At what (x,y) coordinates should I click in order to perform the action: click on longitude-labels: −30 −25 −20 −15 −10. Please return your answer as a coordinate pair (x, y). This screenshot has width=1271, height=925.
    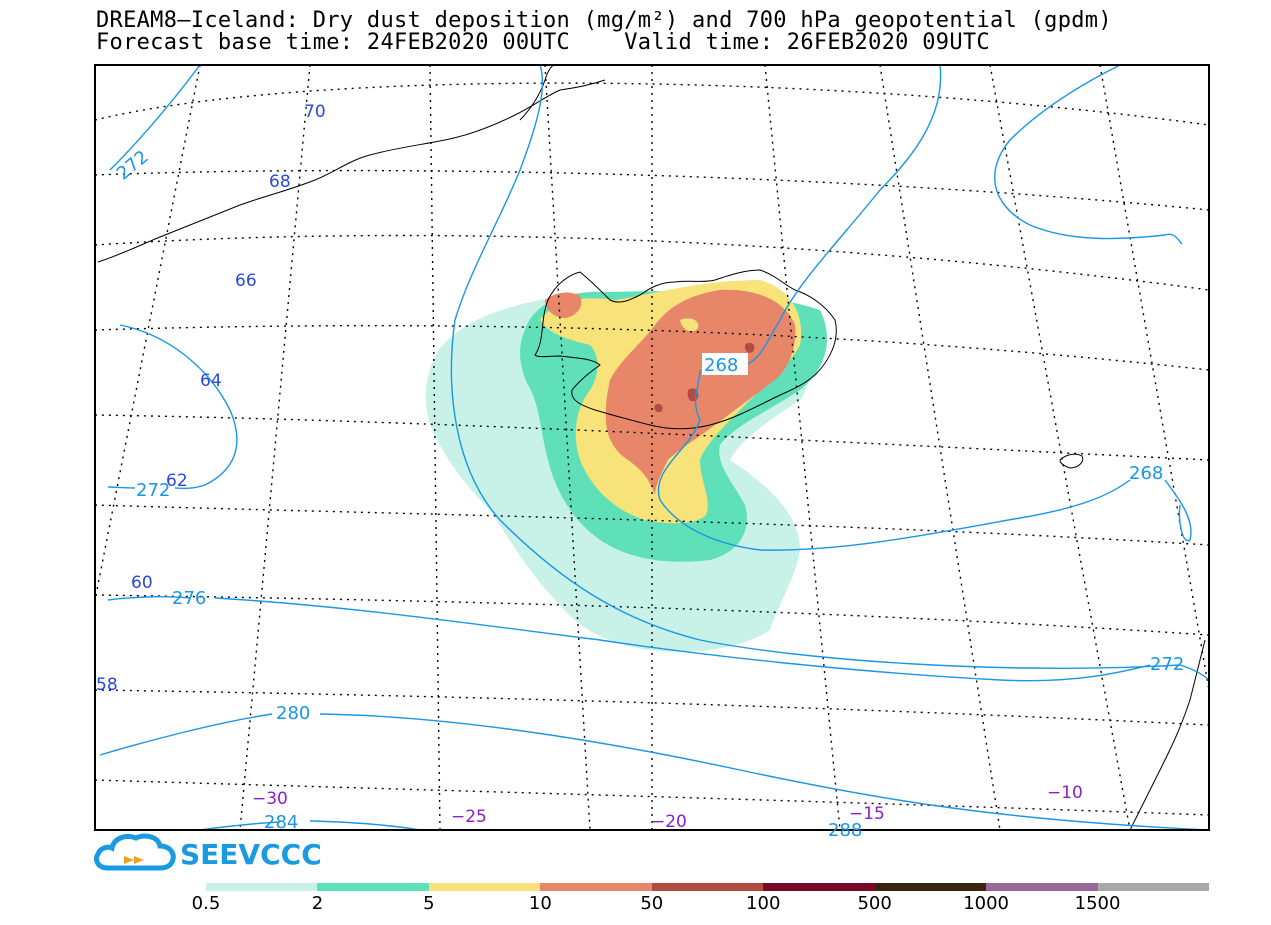
    Looking at the image, I should click on (667, 807).